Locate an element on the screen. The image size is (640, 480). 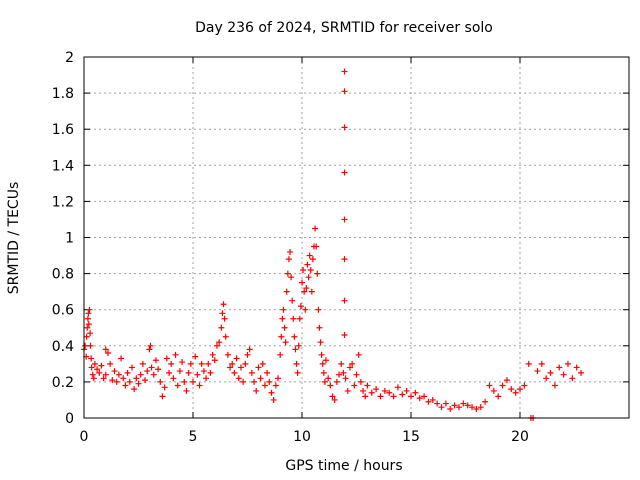
x-tick-label: 0 is located at coordinates (84, 437).